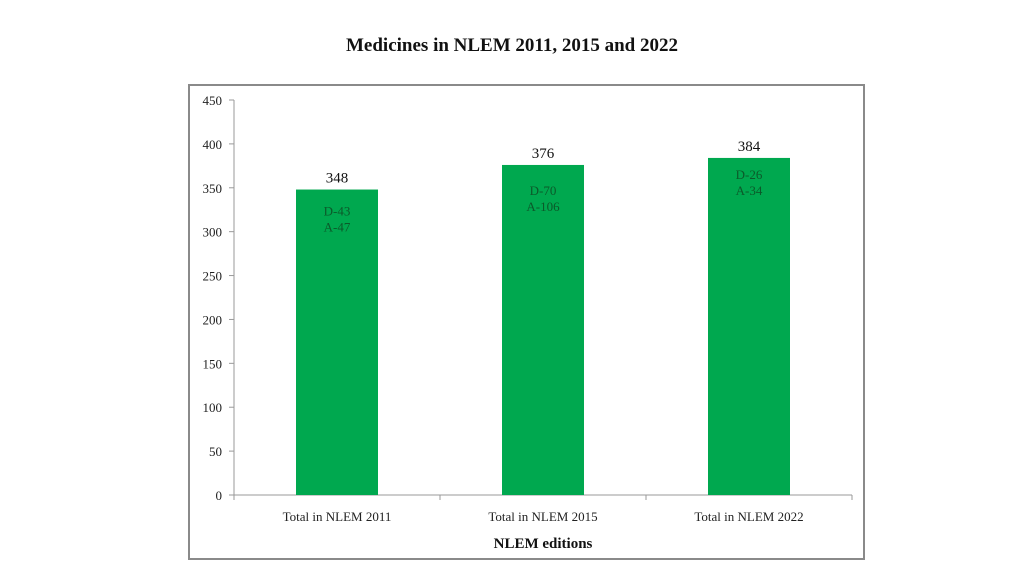  Describe the element at coordinates (543, 154) in the screenshot. I see `data-label: 376` at that location.